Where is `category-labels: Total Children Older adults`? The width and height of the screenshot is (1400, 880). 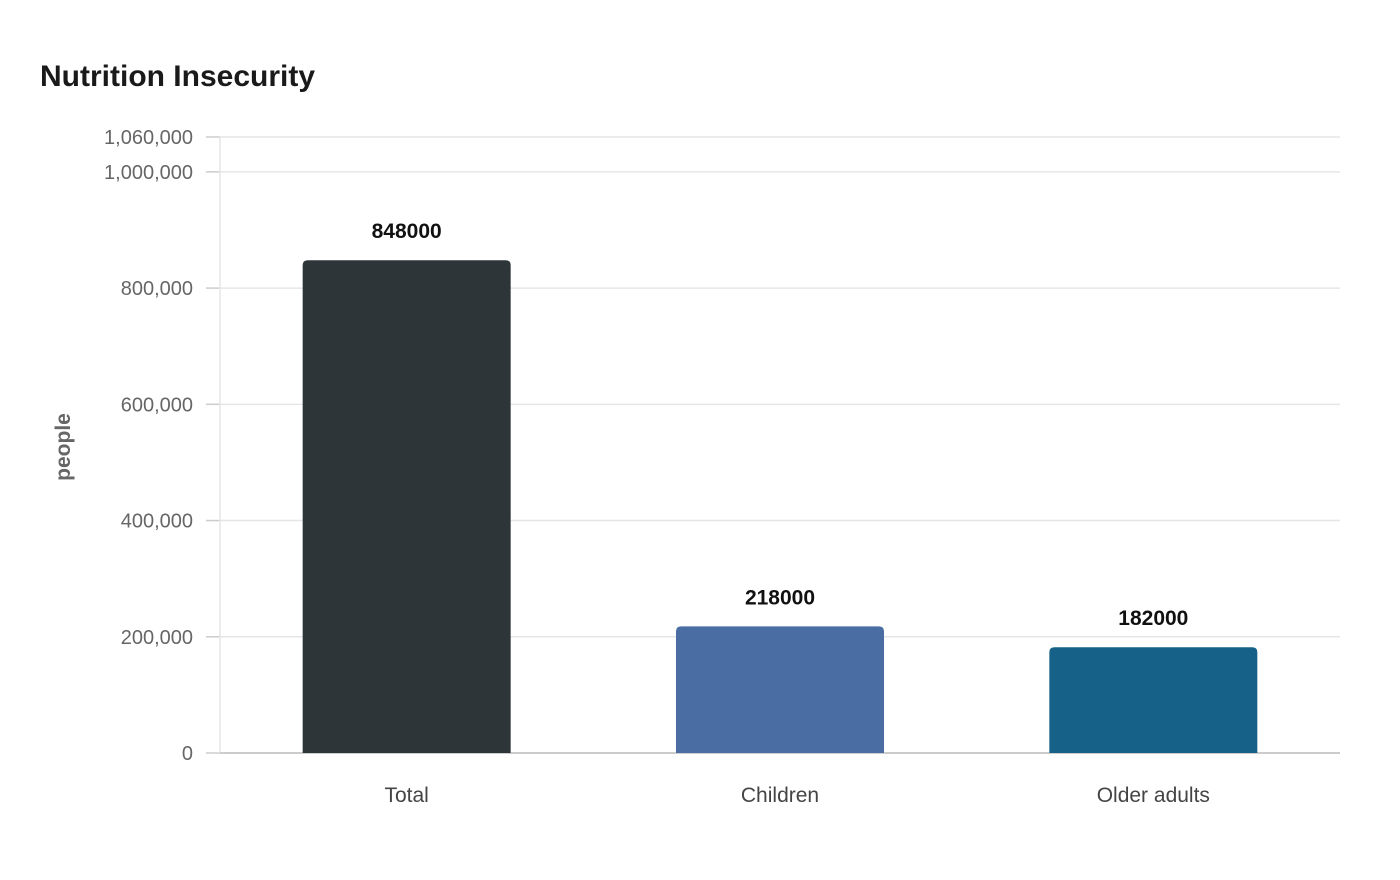 category-labels: Total Children Older adults is located at coordinates (796, 795).